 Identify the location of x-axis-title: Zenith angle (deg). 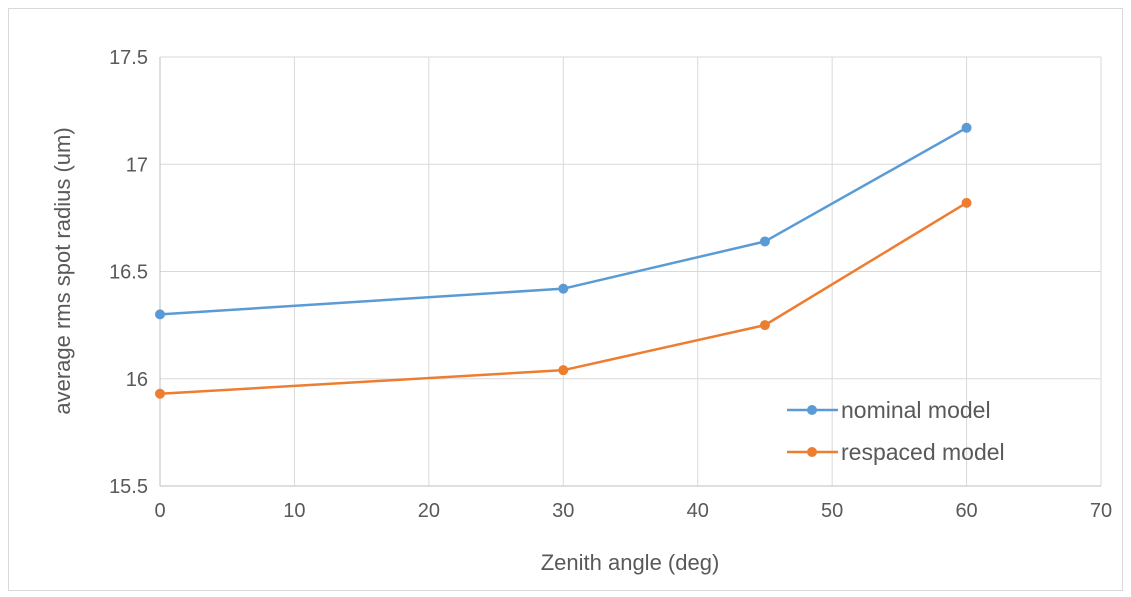
(630, 562).